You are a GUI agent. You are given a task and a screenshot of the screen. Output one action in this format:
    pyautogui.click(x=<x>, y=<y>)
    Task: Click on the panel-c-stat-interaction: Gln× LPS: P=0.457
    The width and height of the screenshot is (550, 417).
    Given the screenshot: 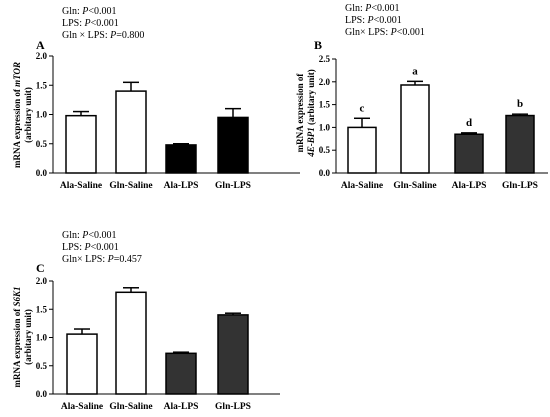 What is the action you would take?
    pyautogui.click(x=102, y=259)
    